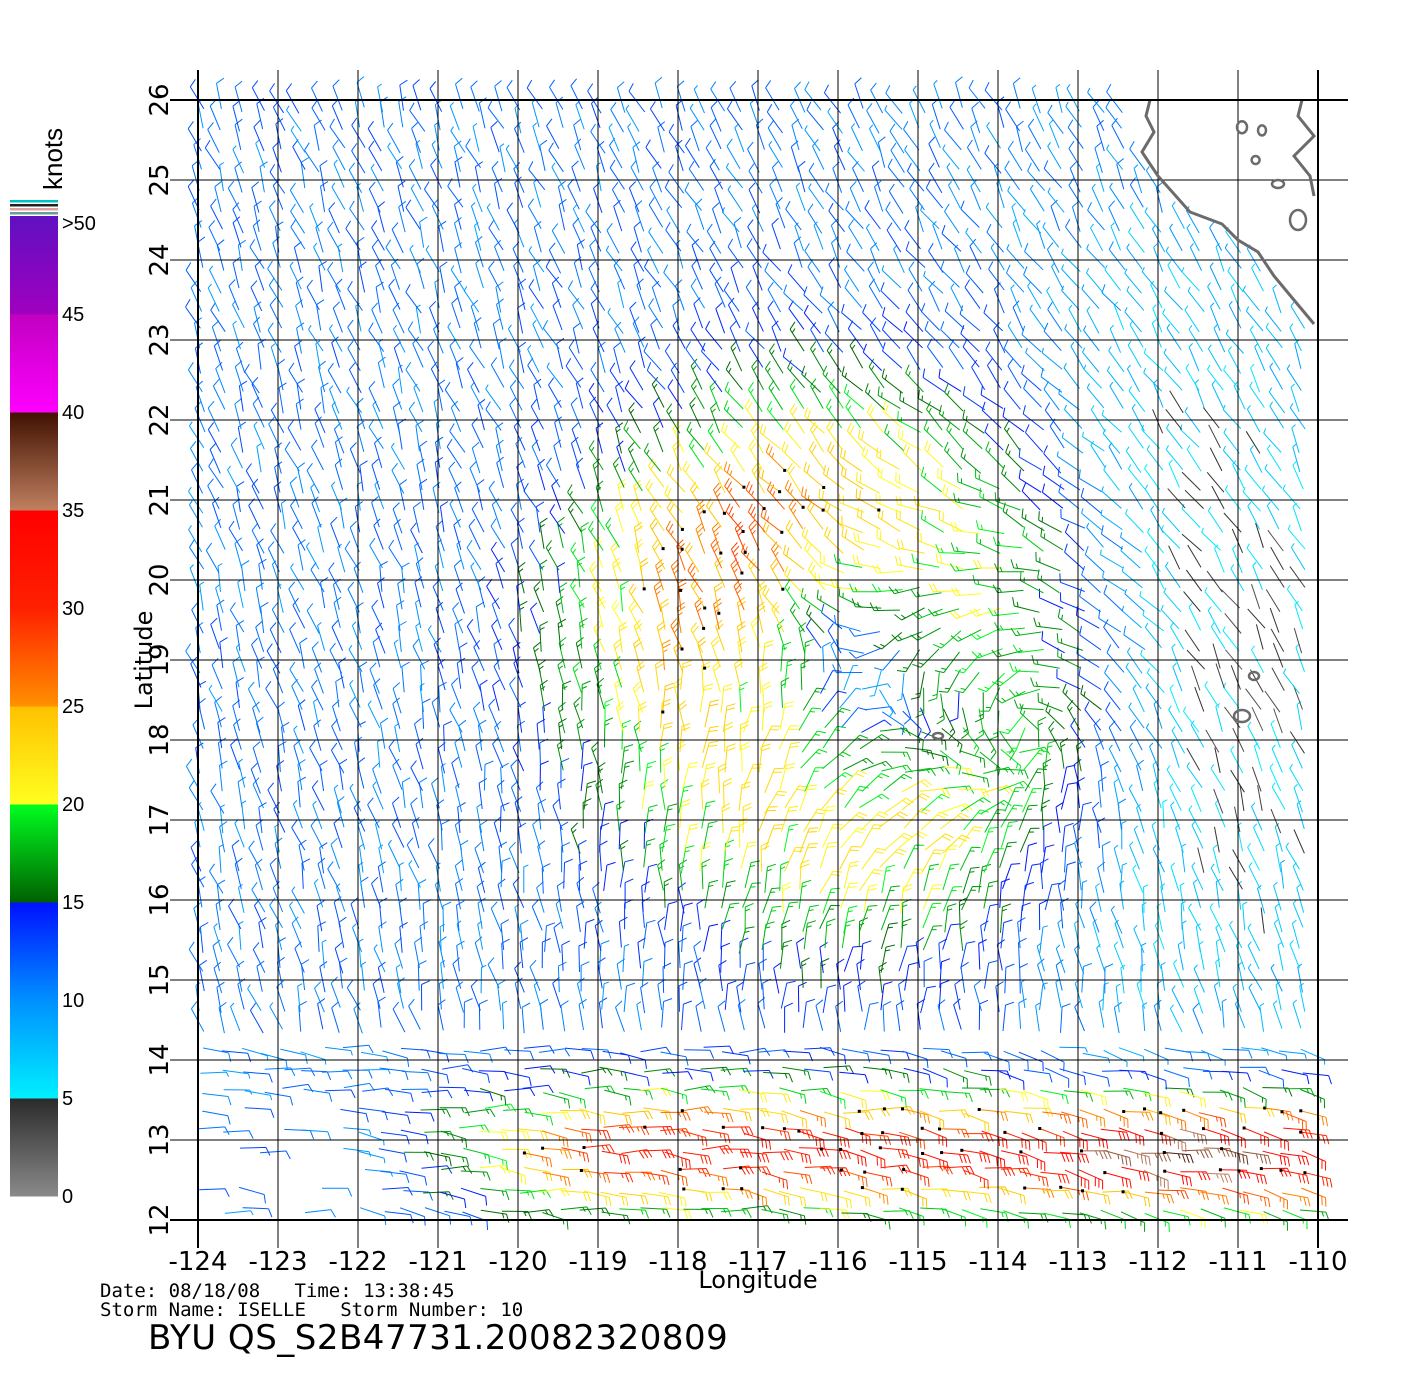 This screenshot has height=1400, width=1420. What do you see at coordinates (34, 559) in the screenshot?
I see `colorbar-band` at bounding box center [34, 559].